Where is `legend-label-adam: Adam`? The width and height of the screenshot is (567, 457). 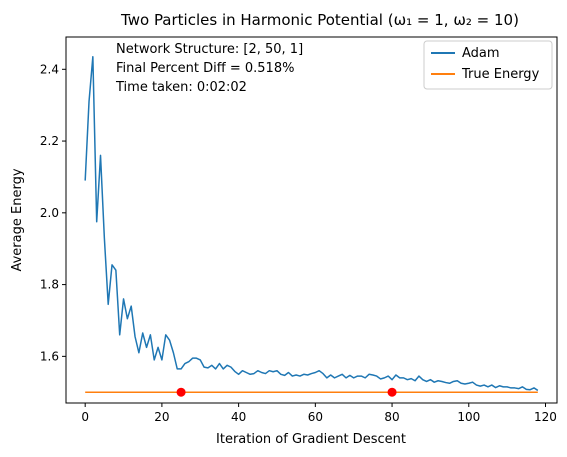
legend-label-adam: Adam is located at coordinates (481, 53).